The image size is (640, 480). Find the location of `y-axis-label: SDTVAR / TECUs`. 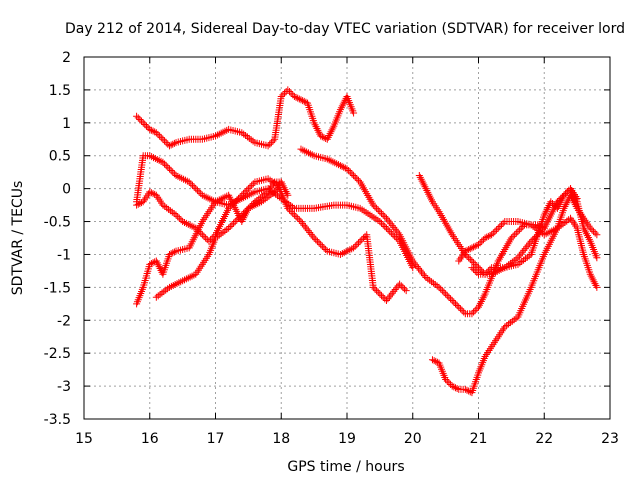

y-axis-label: SDTVAR / TECUs is located at coordinates (18, 238).